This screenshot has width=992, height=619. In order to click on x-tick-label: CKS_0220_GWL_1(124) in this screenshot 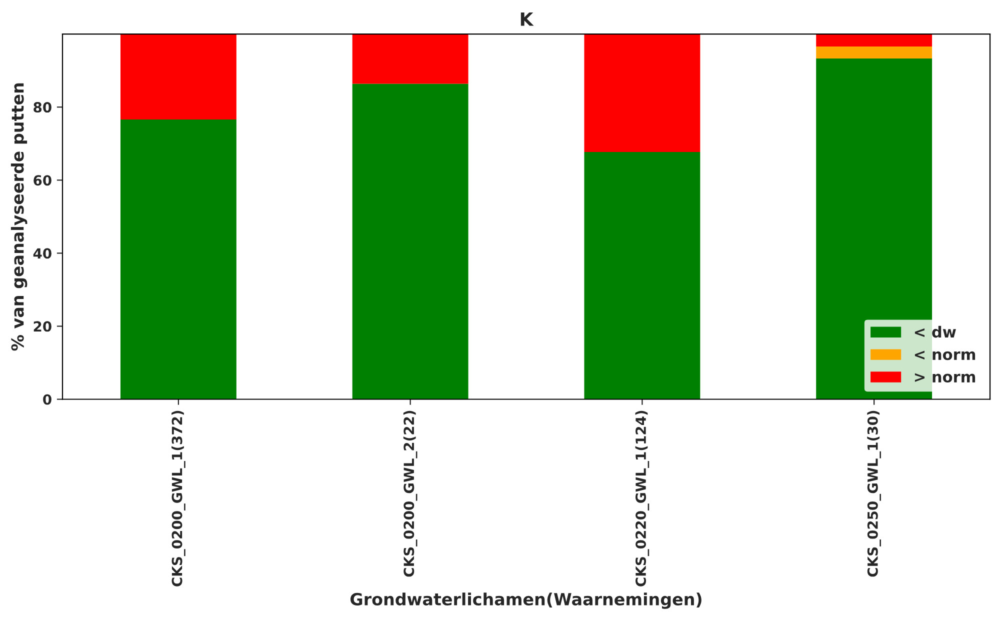, I will do `click(642, 498)`.